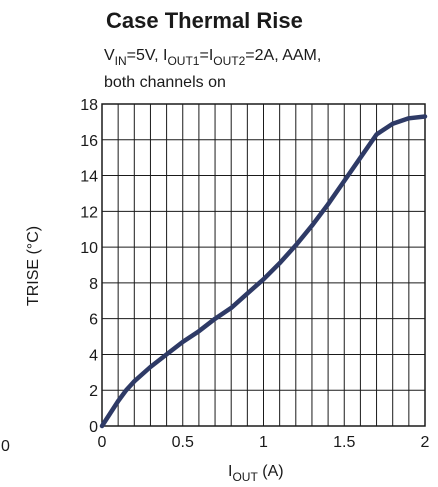 This screenshot has height=487, width=438. I want to click on x-axis-label: IOUT (A), so click(256, 473).